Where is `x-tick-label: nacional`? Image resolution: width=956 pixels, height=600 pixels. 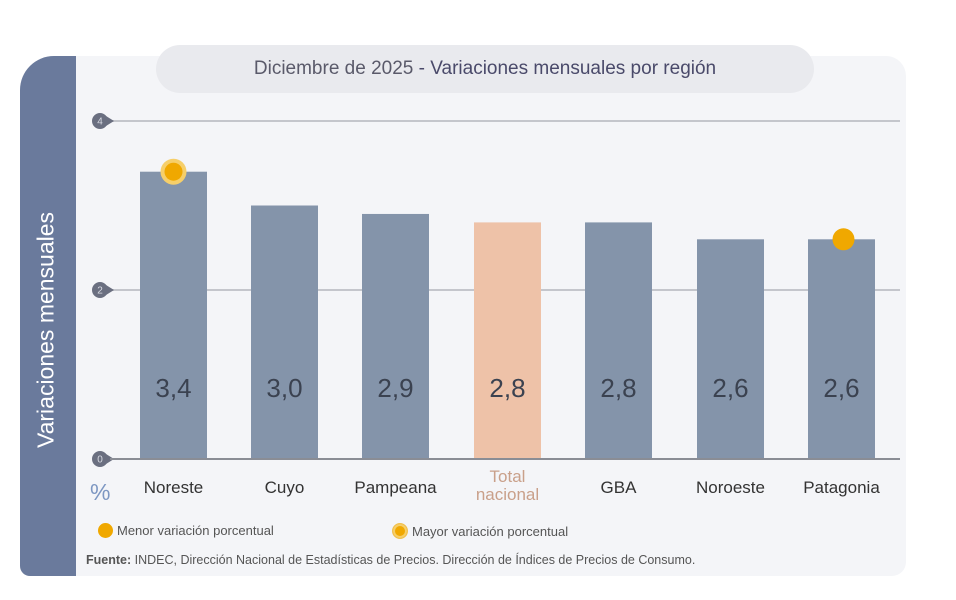 x-tick-label: nacional is located at coordinates (507, 494).